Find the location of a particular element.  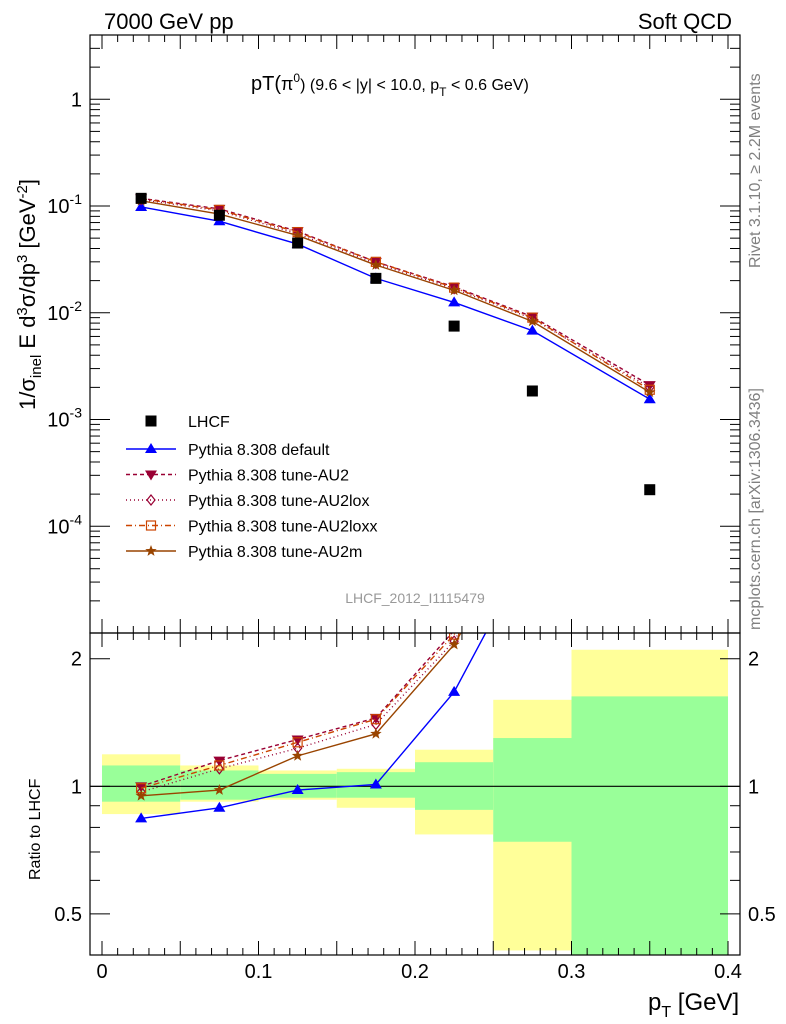

legend-entry-2: Pythia 8.308 tune-AU2lox is located at coordinates (247, 501).